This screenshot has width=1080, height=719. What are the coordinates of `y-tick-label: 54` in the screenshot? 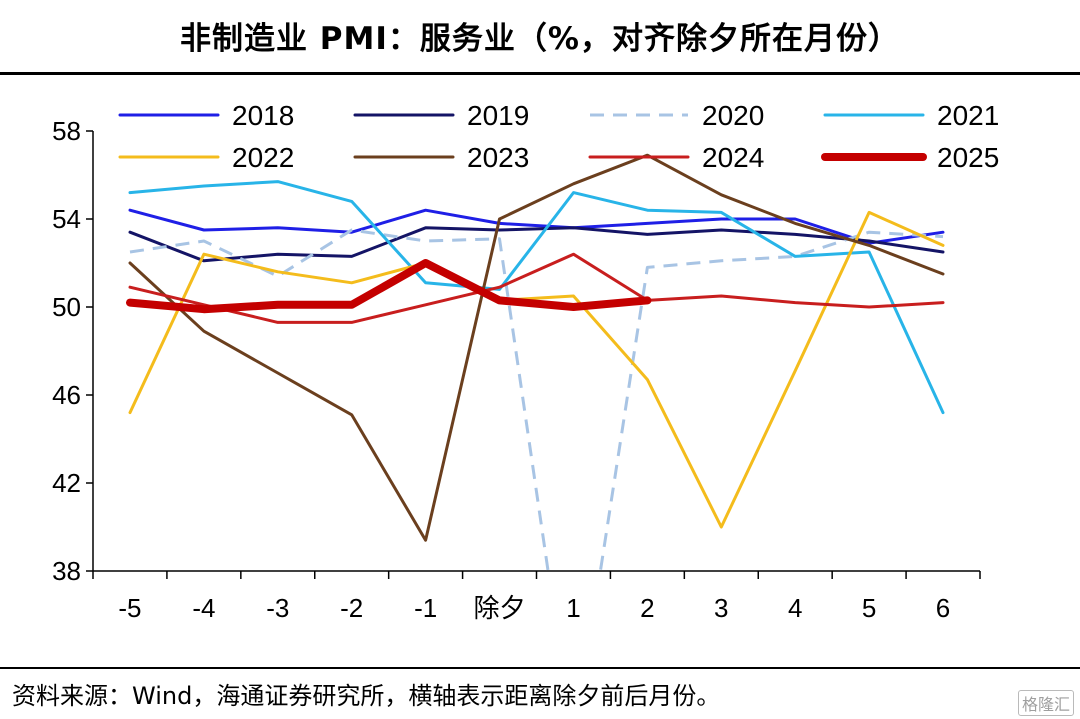 It's located at (66, 219).